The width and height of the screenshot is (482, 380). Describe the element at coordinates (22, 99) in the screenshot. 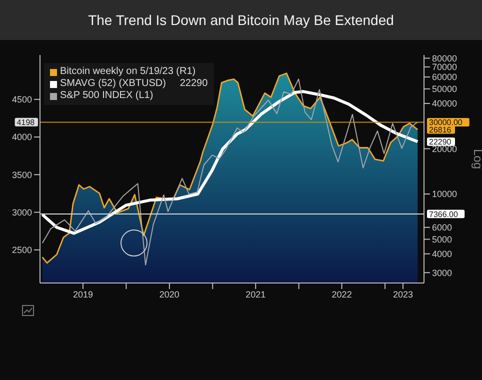

I see `y-tick-label: 4500` at that location.